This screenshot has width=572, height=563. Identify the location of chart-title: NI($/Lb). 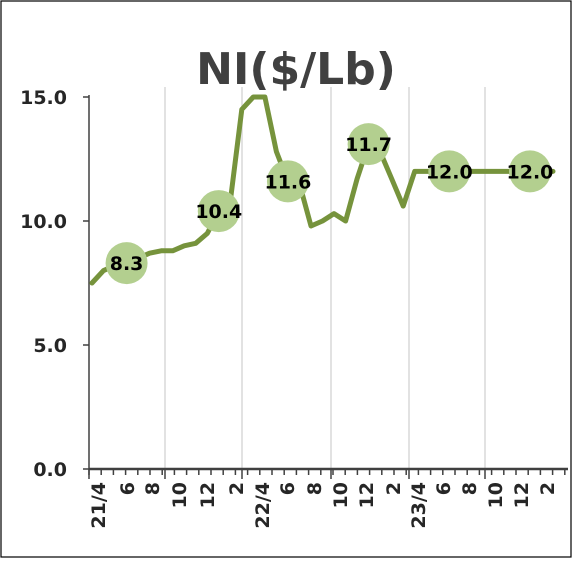
(296, 69).